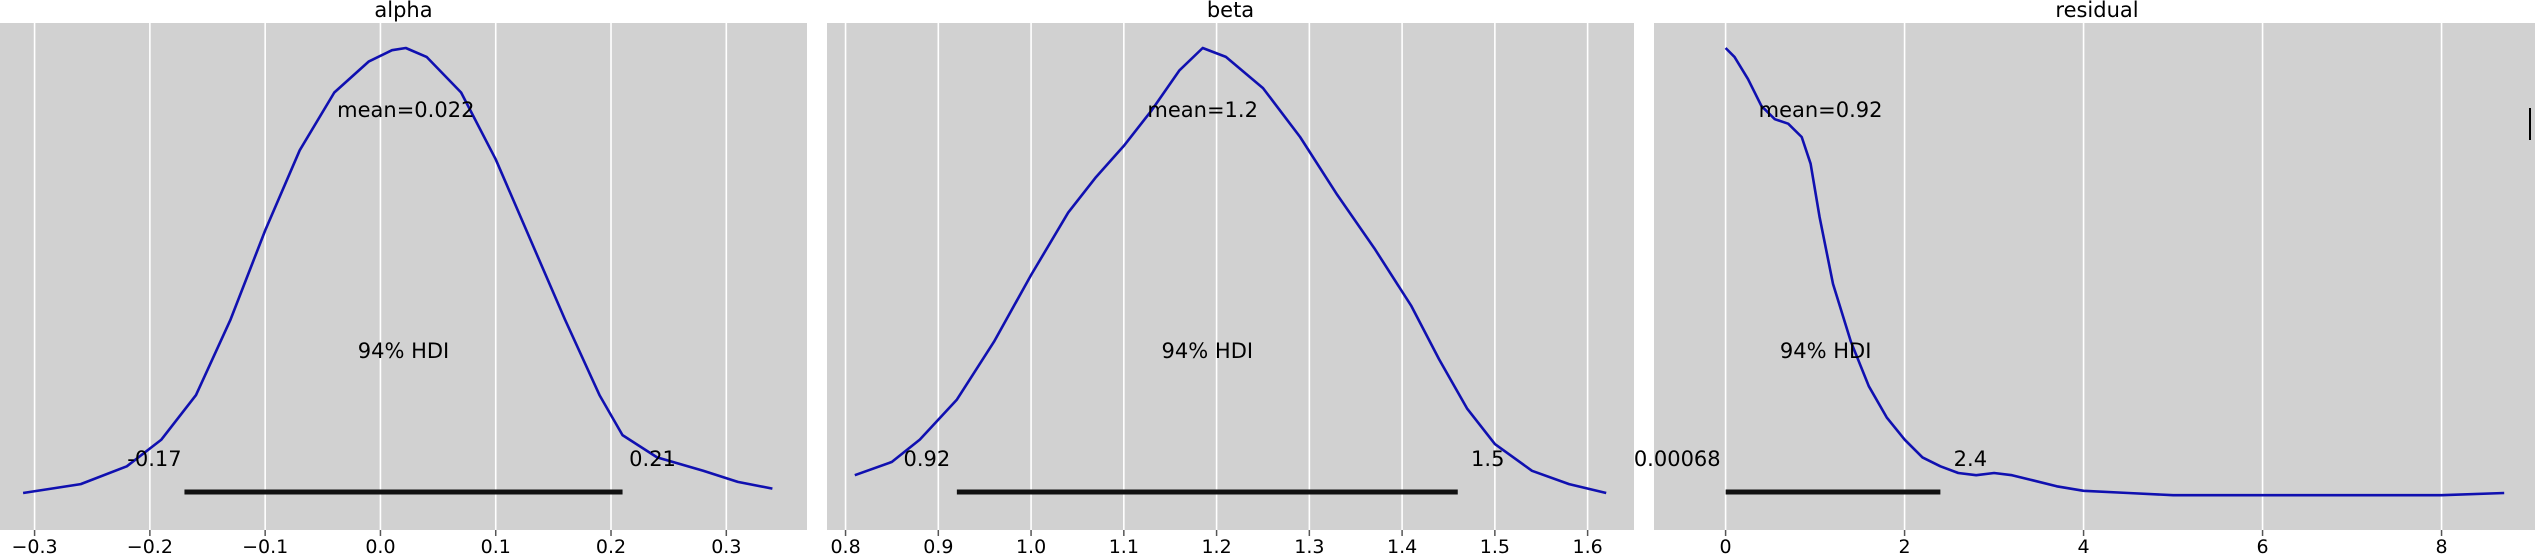  What do you see at coordinates (2096, 11) in the screenshot?
I see `panel-title: residual` at bounding box center [2096, 11].